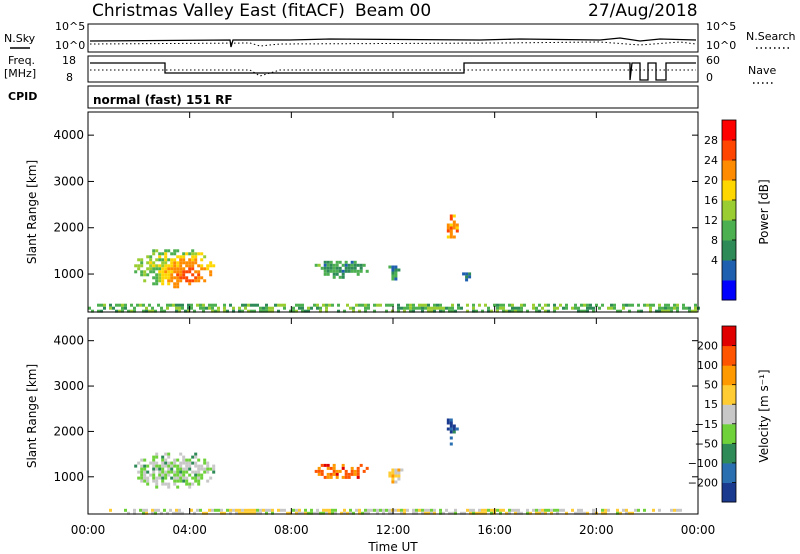 The image size is (800, 554). I want to click on nsky-label: N.Sky, so click(20, 38).